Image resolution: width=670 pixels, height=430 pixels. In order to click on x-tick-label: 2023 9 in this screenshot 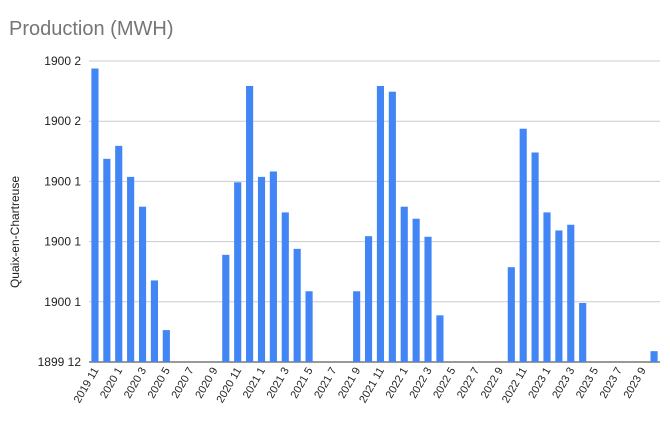, I will do `click(635, 383)`.